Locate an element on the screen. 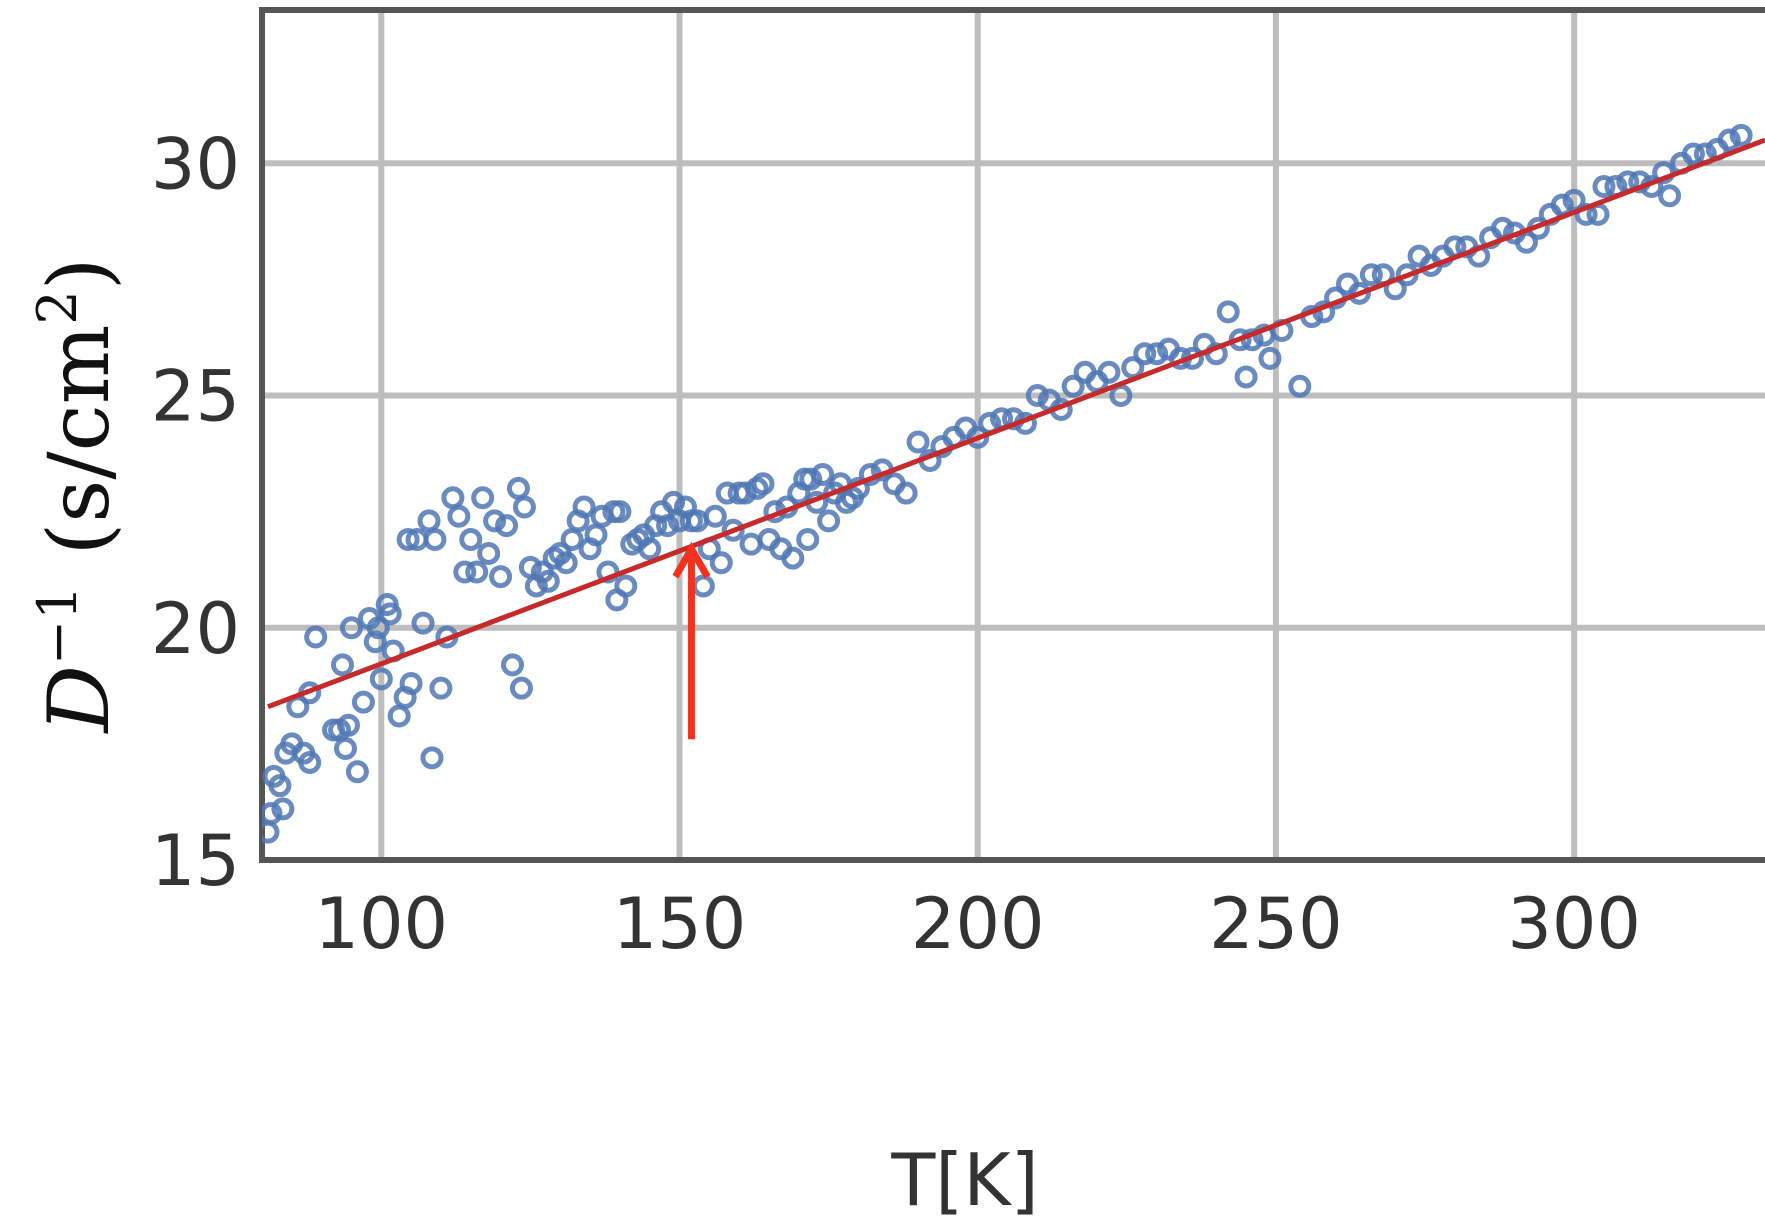  y-tick-label: 20 is located at coordinates (195, 629).